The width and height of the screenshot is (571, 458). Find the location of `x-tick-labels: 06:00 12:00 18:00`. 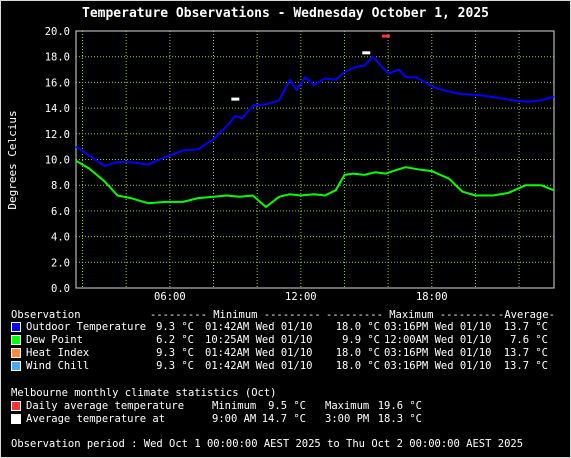

x-tick-labels: 06:00 12:00 18:00 is located at coordinates (301, 295).